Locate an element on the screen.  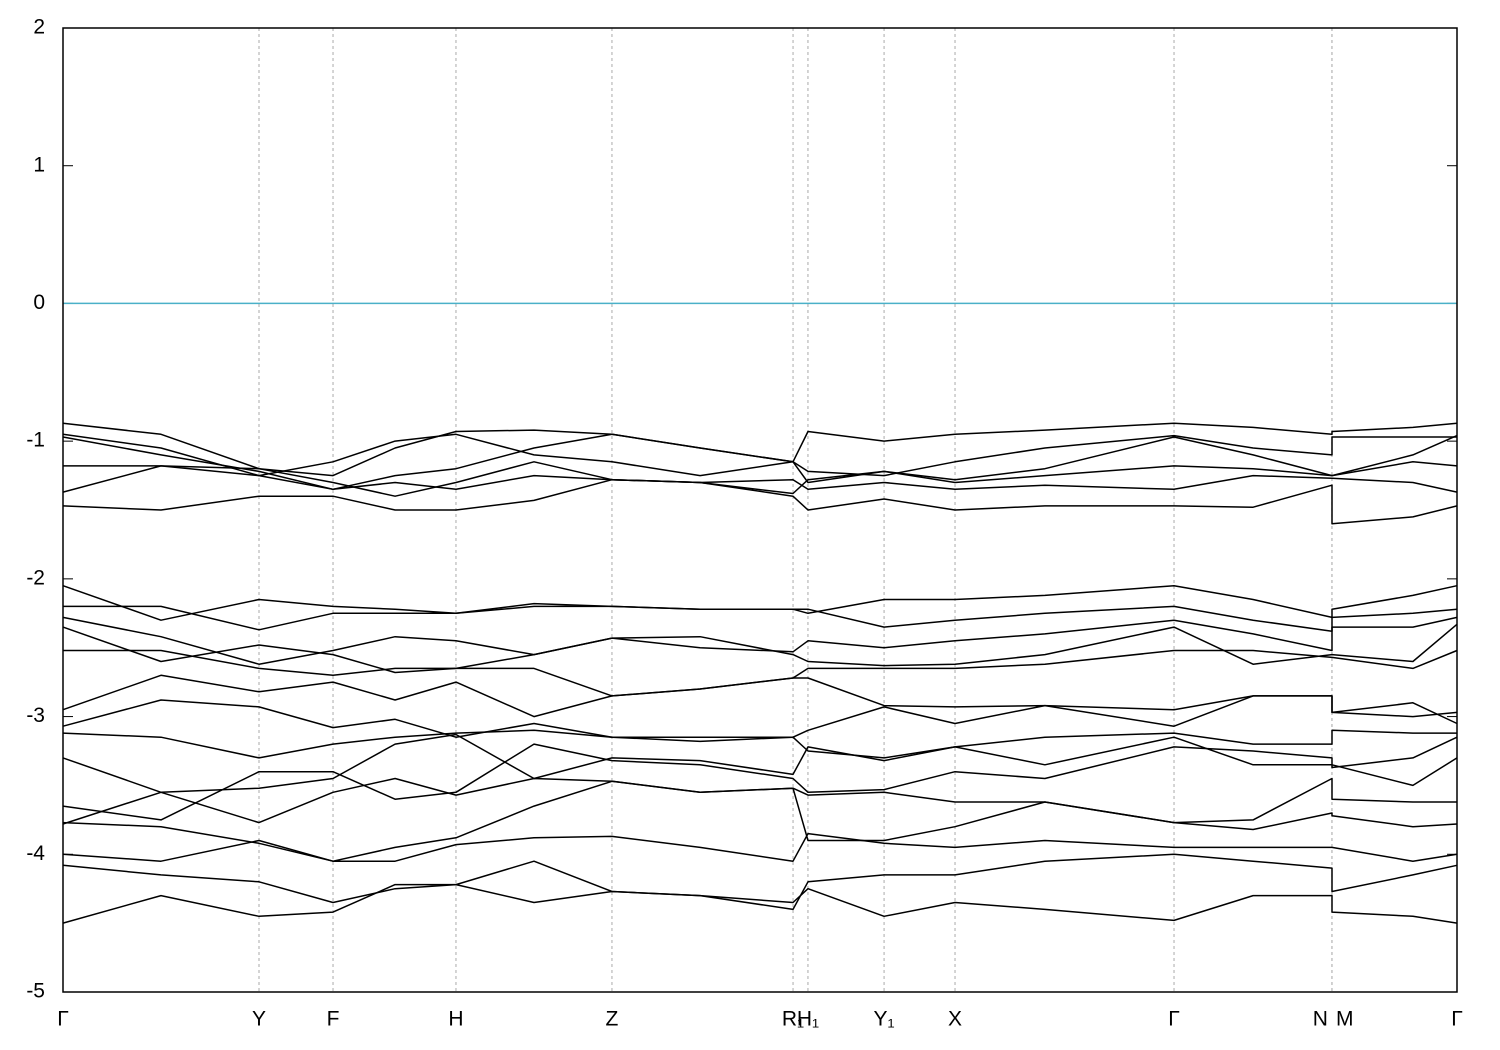
x-tick-label: X is located at coordinates (955, 1019).